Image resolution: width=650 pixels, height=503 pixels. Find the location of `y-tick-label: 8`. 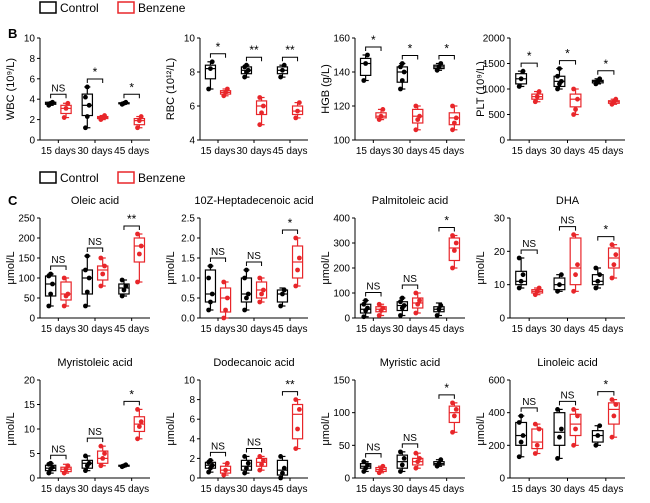

y-tick-label: 8 is located at coordinates (192, 73).